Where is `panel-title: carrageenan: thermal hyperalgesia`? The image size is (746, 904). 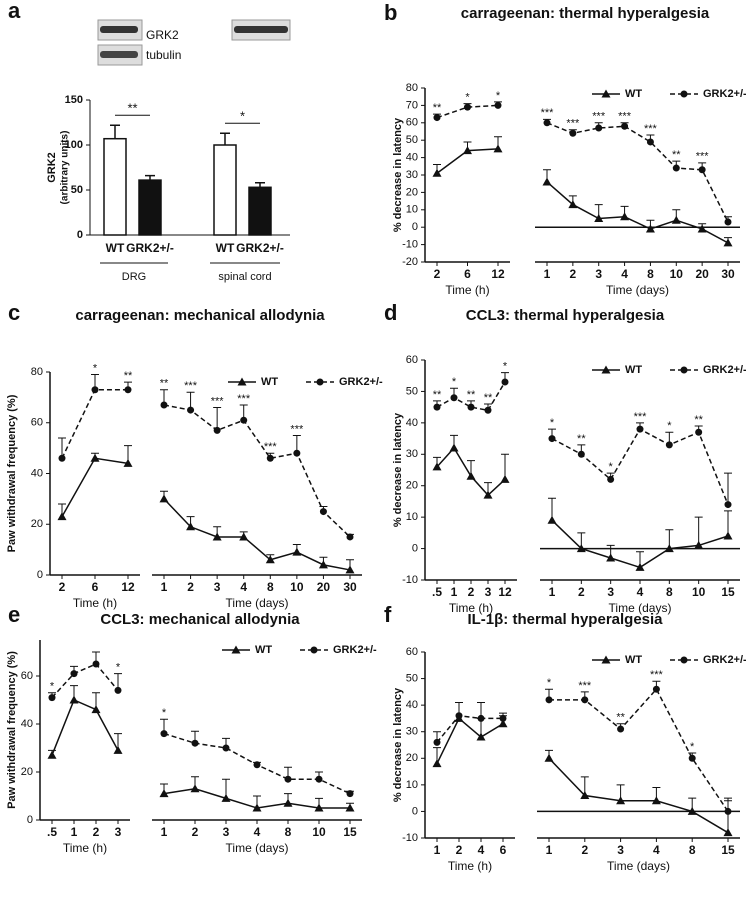
panel-title: carrageenan: thermal hyperalgesia is located at coordinates (585, 13).